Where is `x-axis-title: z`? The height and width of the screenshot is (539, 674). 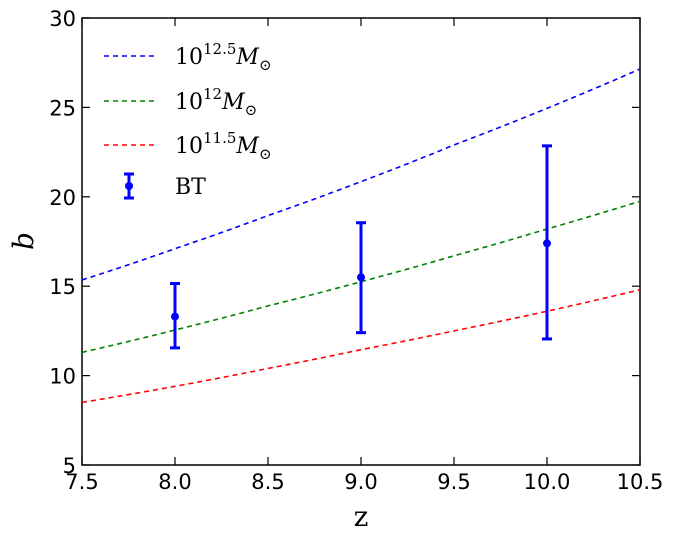
x-axis-title: z is located at coordinates (361, 516).